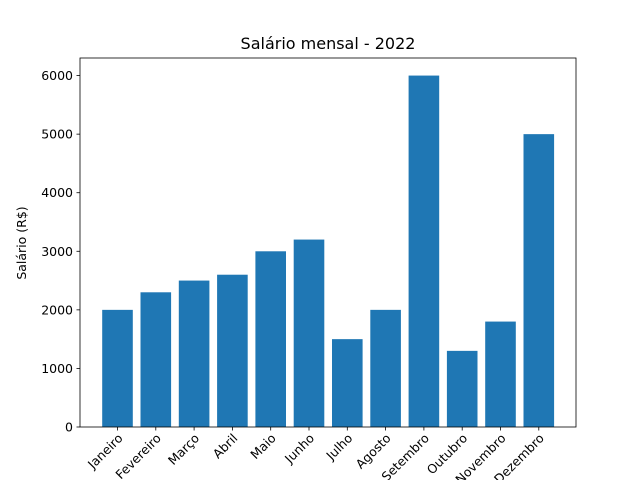 Image resolution: width=640 pixels, height=480 pixels. I want to click on x-tick-label-6: Julho, so click(338, 447).